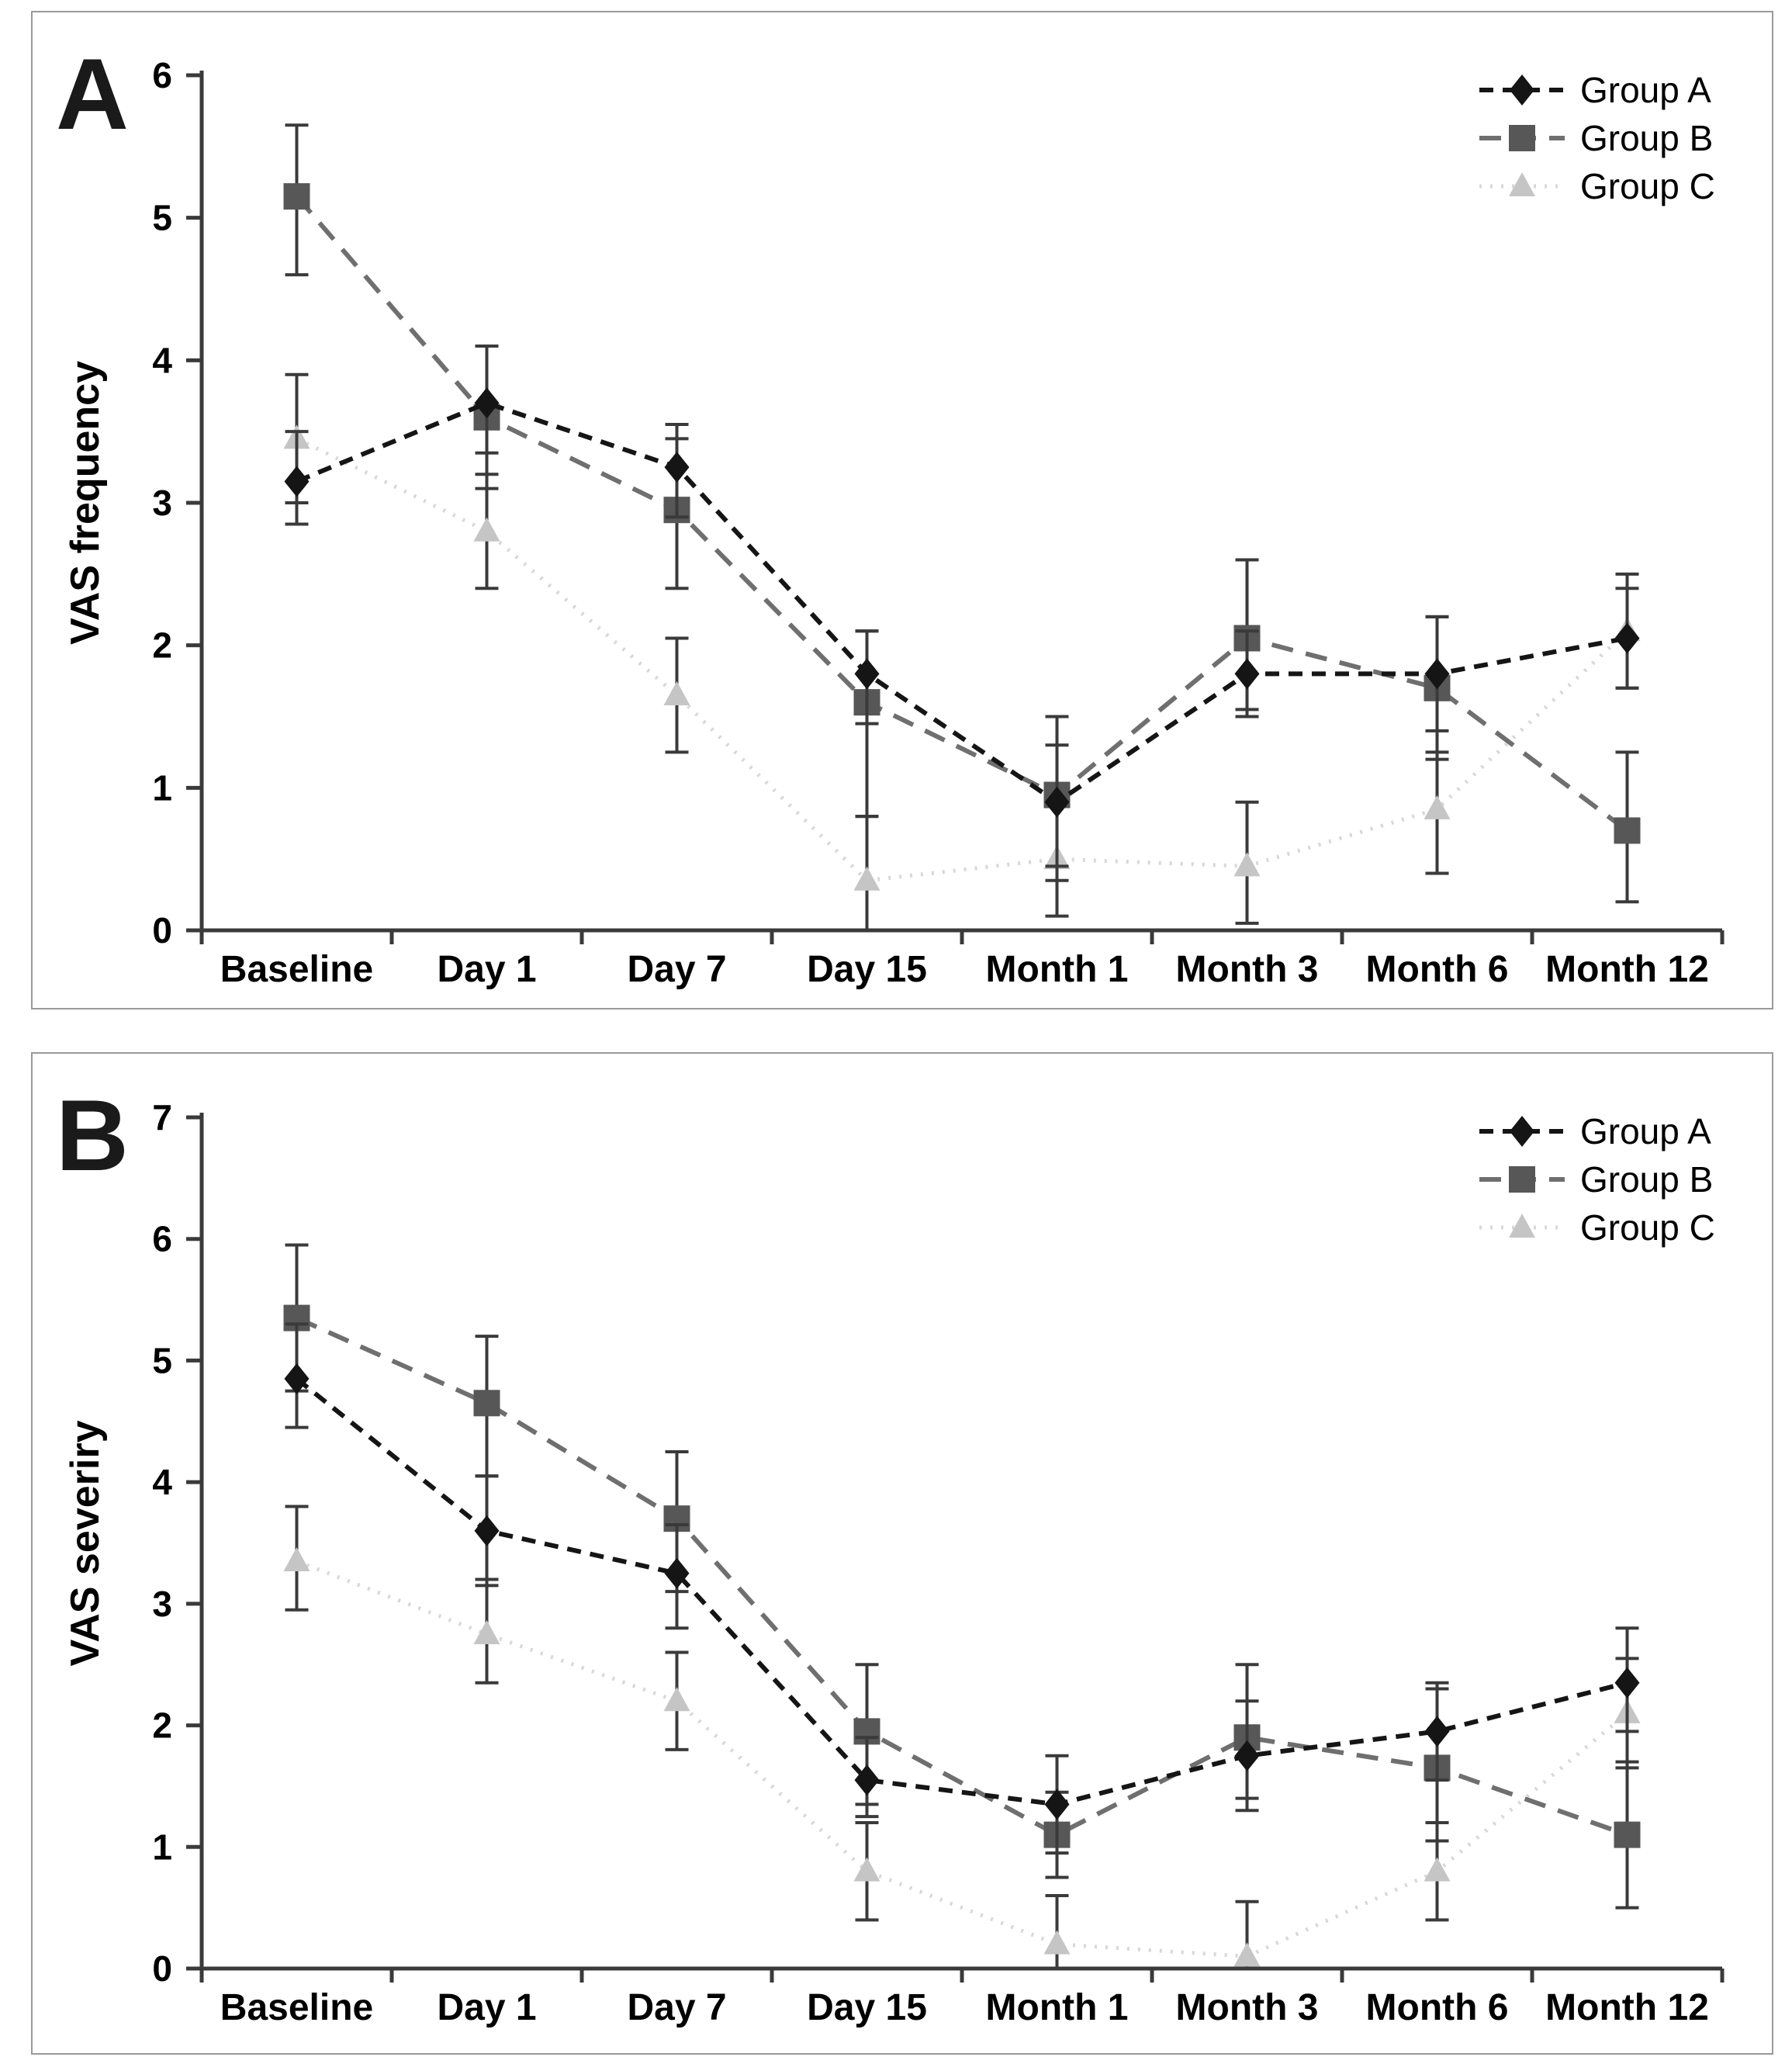 This screenshot has width=1792, height=2057. I want to click on panel-letter-A: A, so click(92, 94).